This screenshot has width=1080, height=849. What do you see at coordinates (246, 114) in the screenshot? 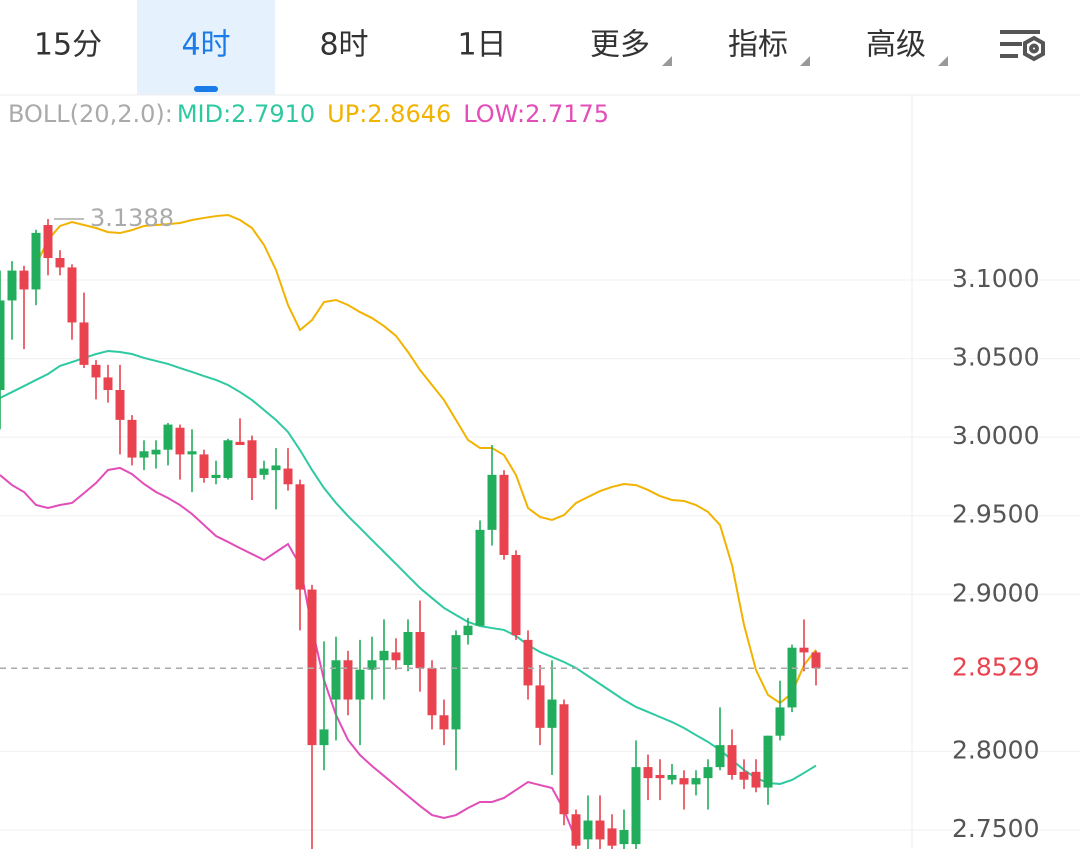
I see `legend-entry: MID:2.7910` at bounding box center [246, 114].